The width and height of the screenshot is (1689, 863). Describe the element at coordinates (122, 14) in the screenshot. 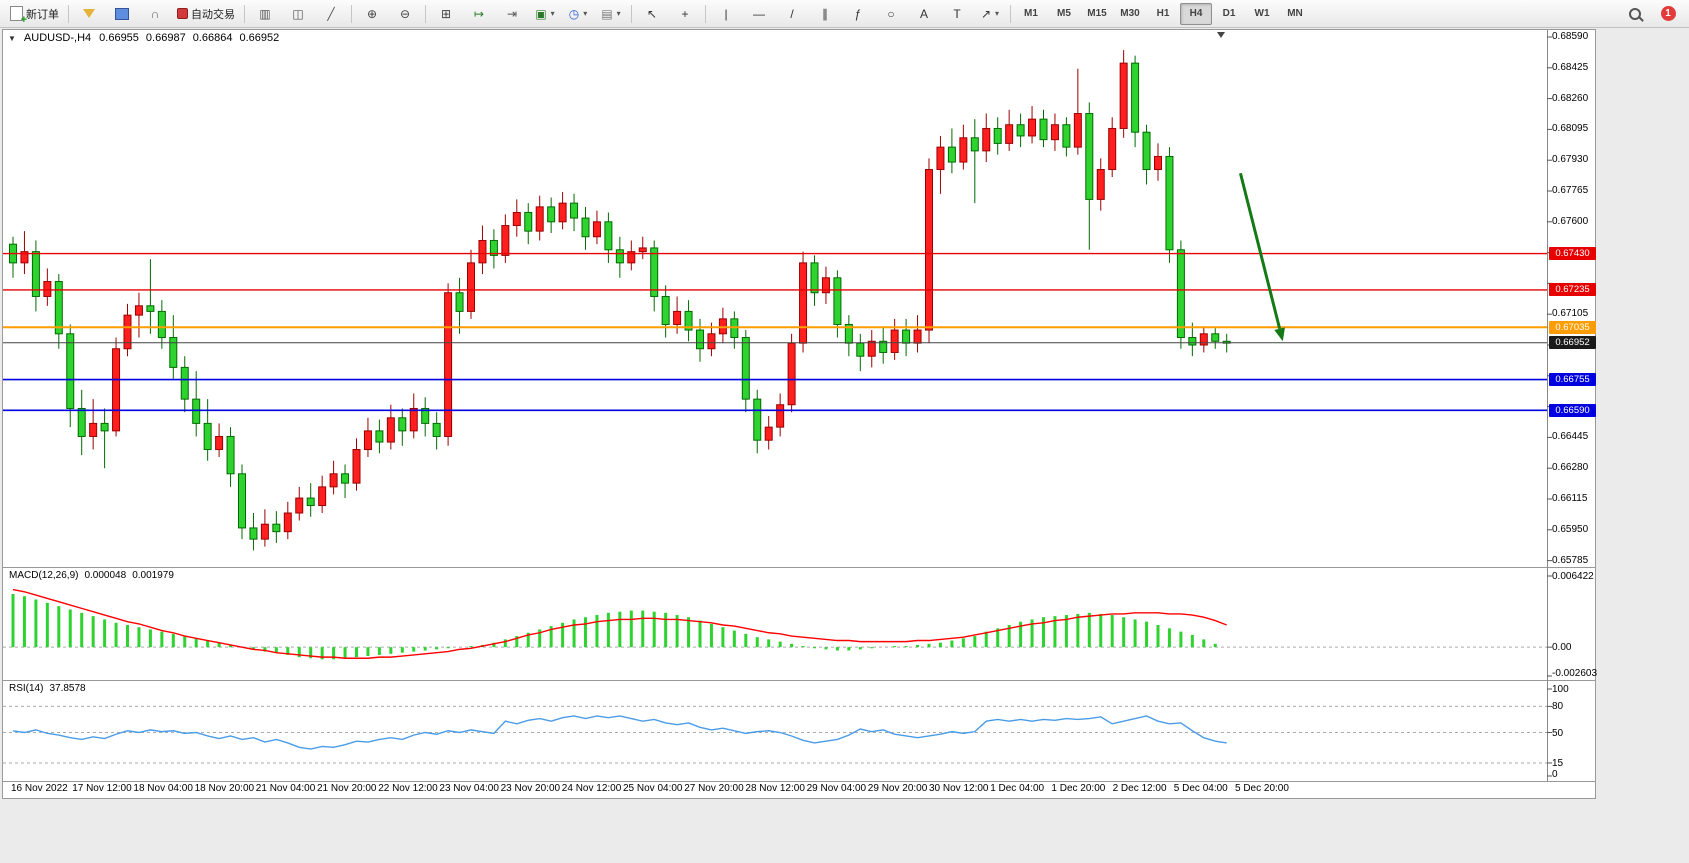

I see `charts-panel-button` at that location.